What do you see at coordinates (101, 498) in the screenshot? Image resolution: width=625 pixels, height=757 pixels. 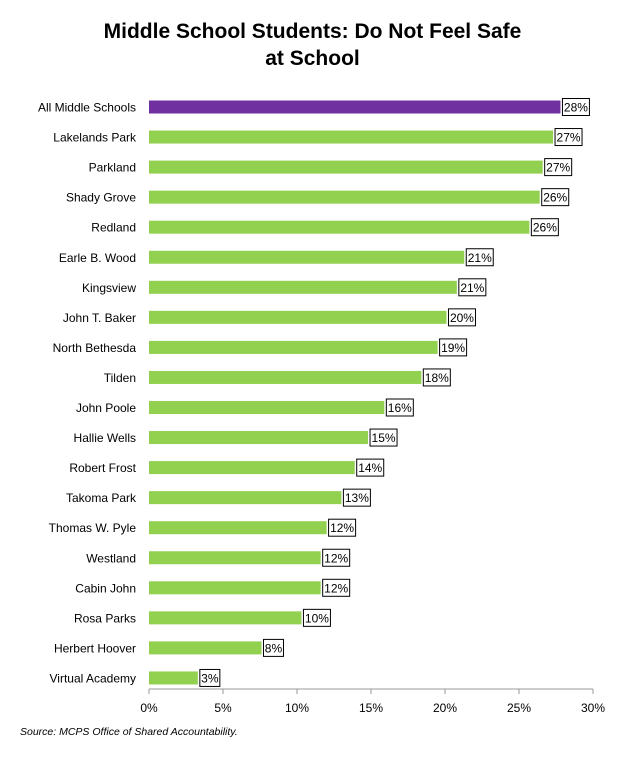 I see `category-label: Takoma Park` at bounding box center [101, 498].